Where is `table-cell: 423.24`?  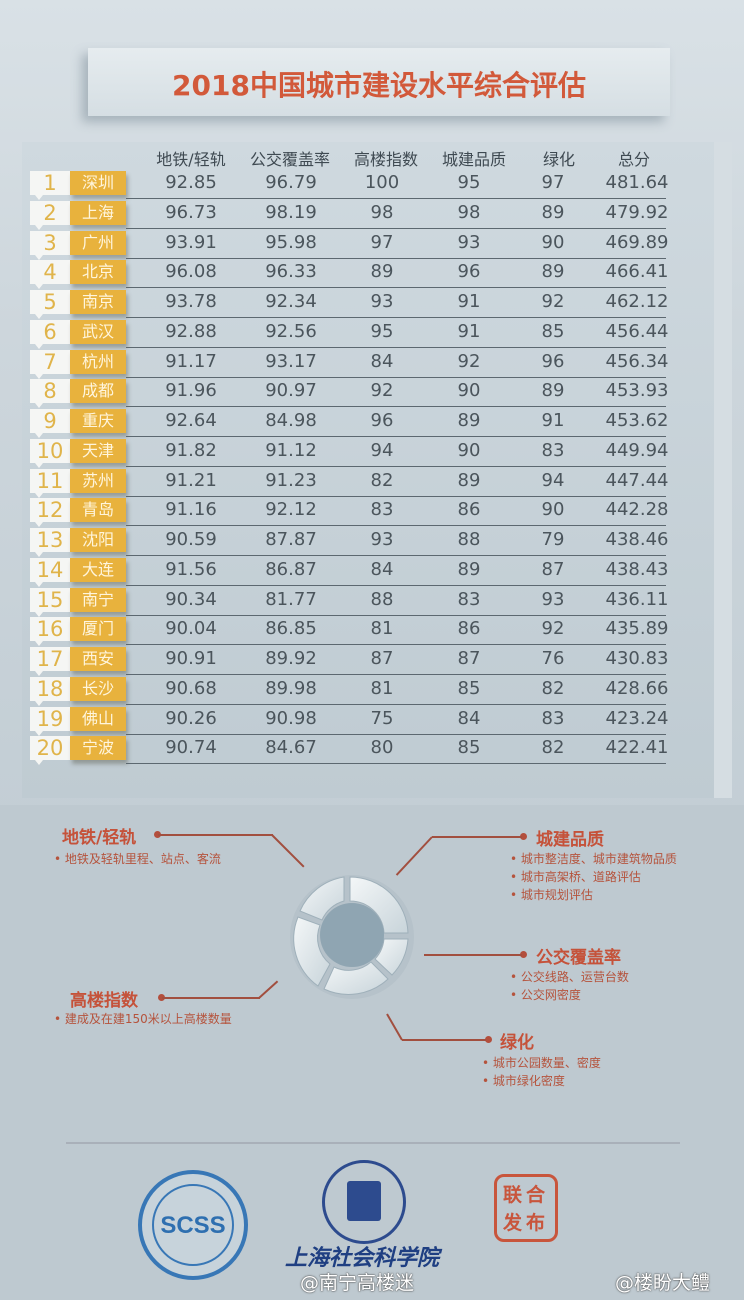
table-cell: 423.24 is located at coordinates (637, 718).